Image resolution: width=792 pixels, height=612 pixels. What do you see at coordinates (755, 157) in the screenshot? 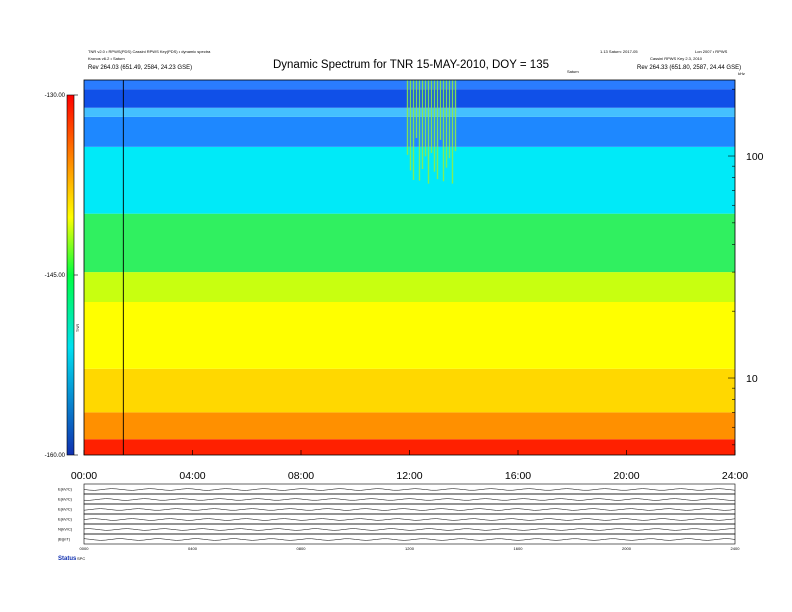
I see `y-tick-label: 100` at bounding box center [755, 157].